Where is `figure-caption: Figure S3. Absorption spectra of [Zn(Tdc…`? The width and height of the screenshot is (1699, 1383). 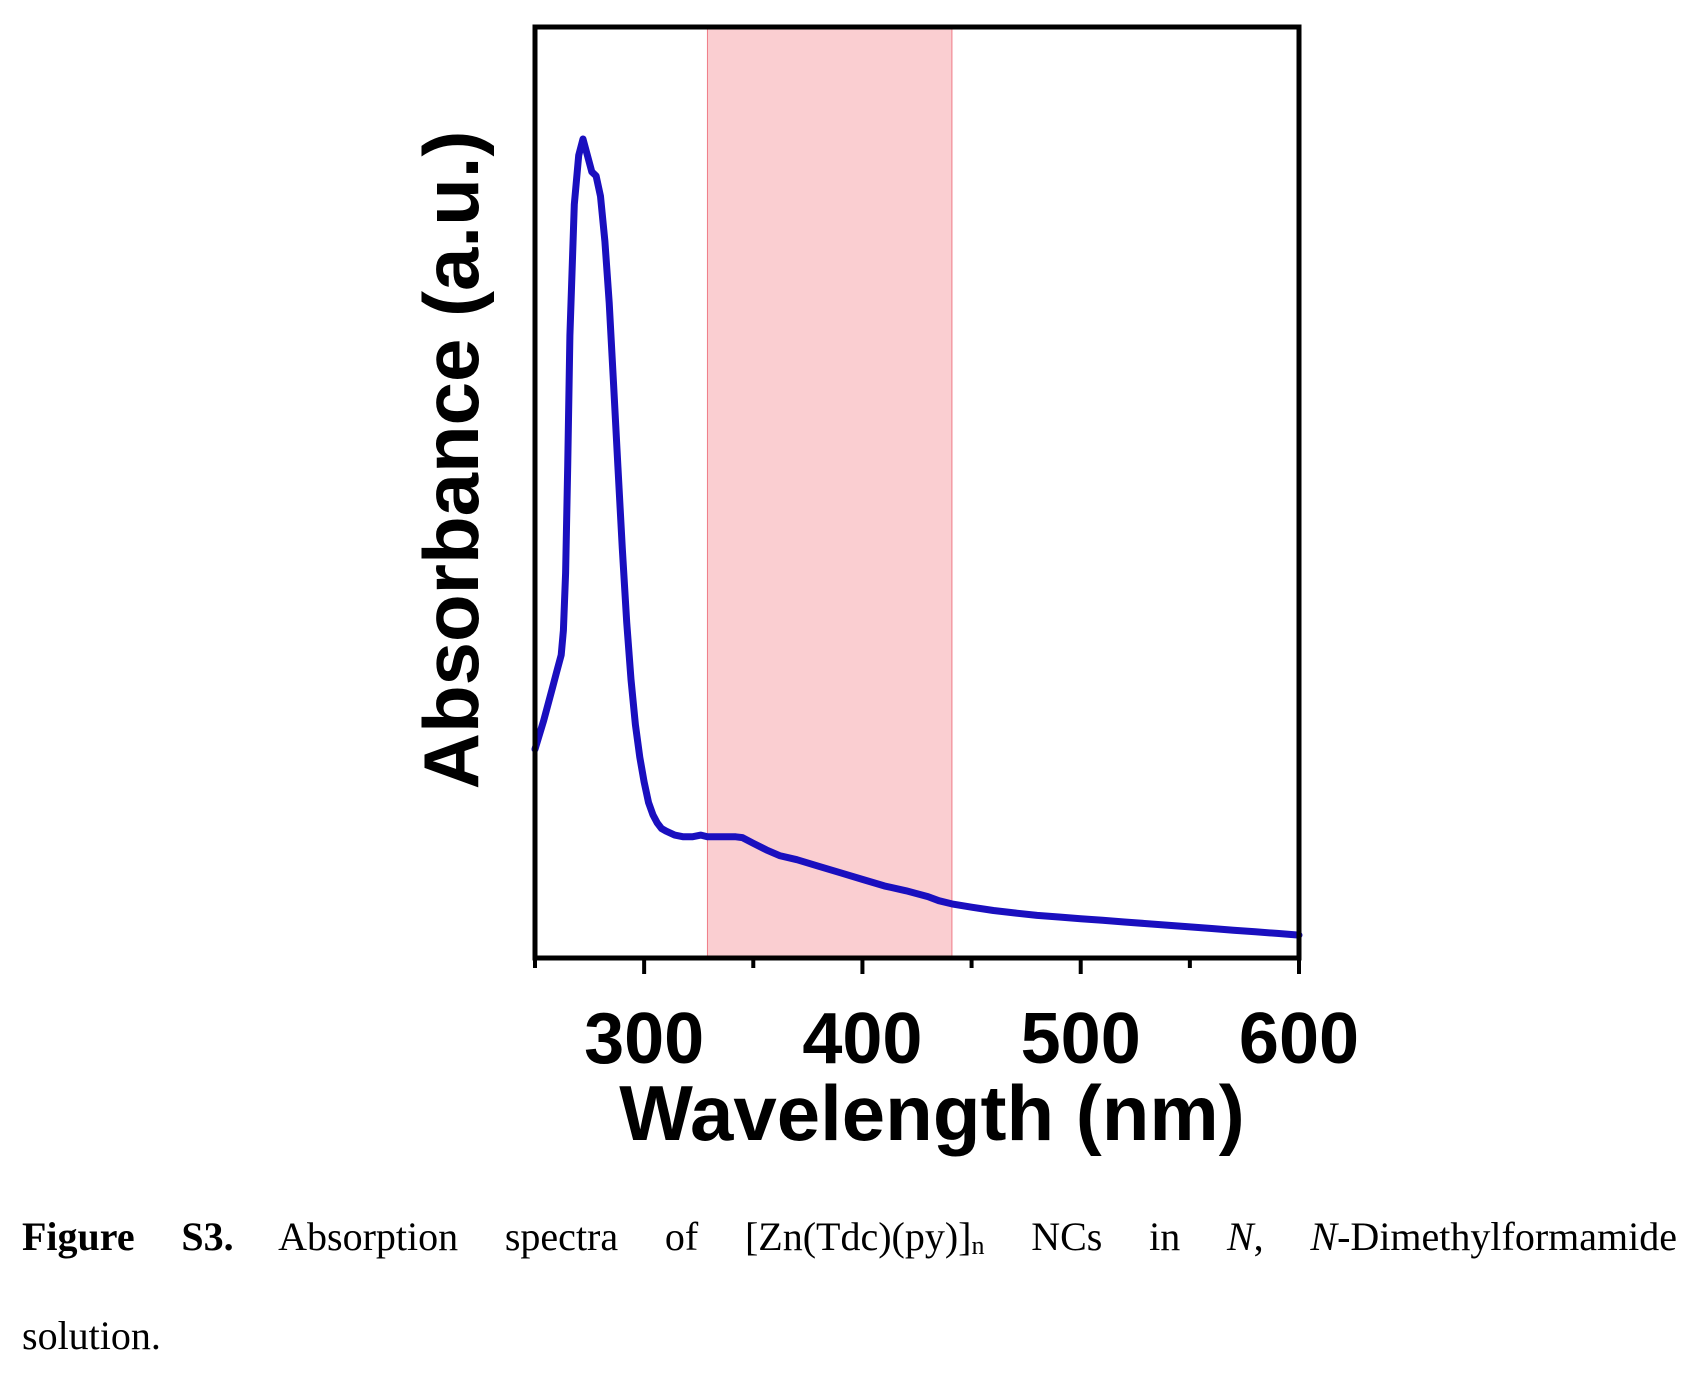 figure-caption: Figure S3. Absorption spectra of [Zn(Tdc… is located at coordinates (849, 1286).